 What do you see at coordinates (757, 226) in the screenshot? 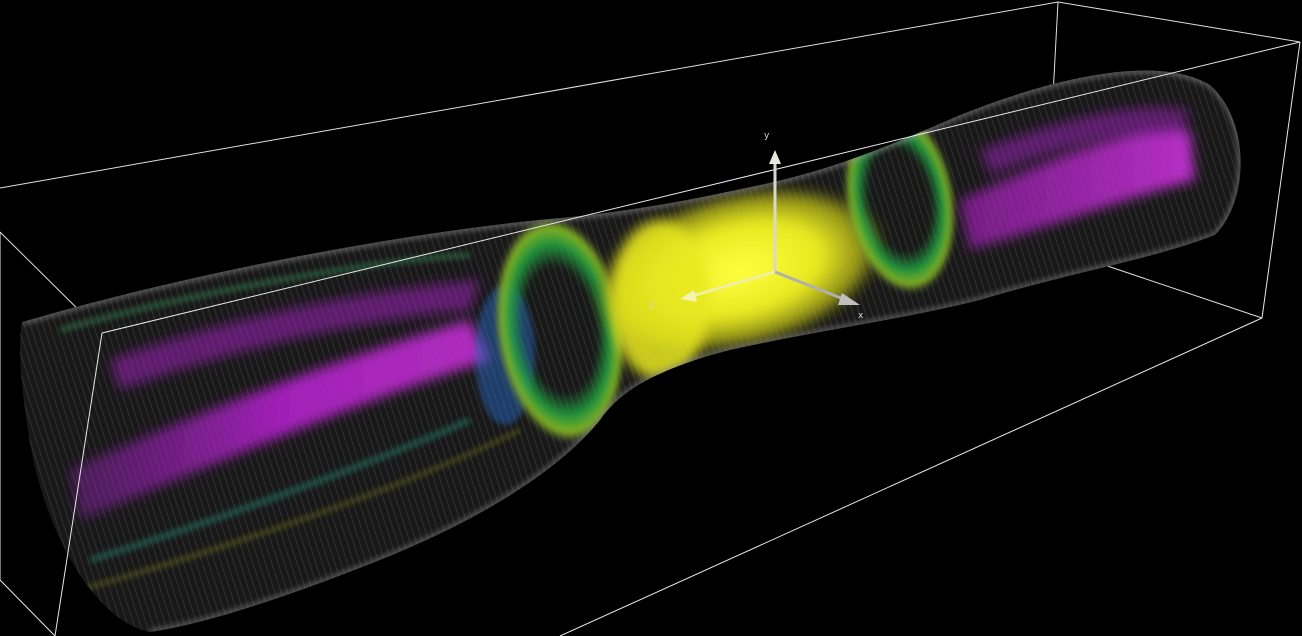
I see `orientation-axes: y z x` at bounding box center [757, 226].